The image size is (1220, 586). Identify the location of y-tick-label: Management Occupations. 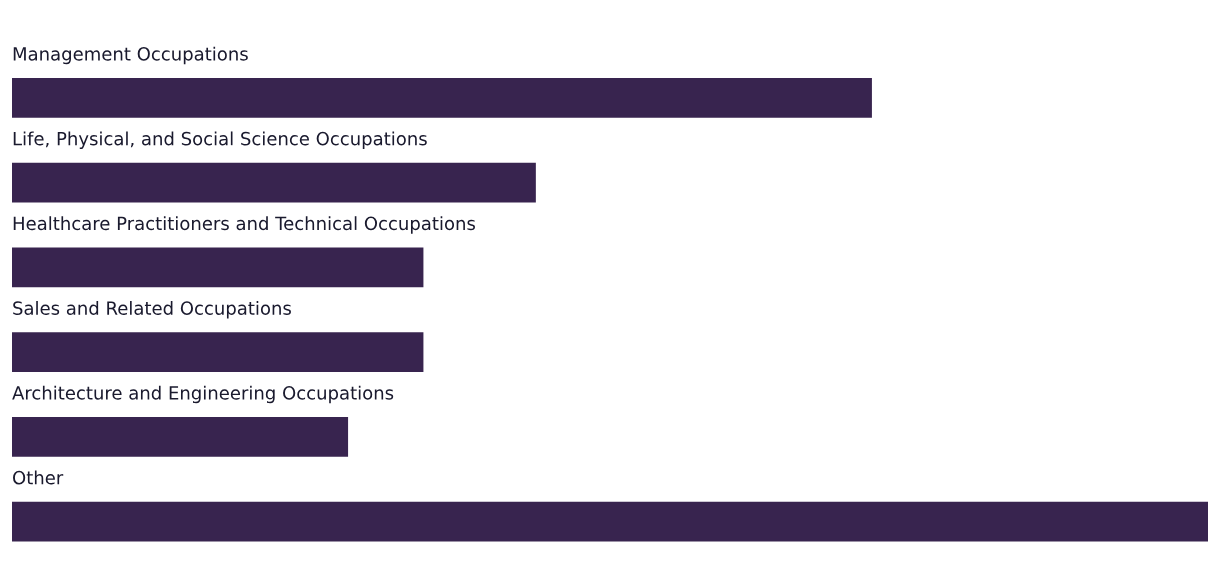
(130, 55).